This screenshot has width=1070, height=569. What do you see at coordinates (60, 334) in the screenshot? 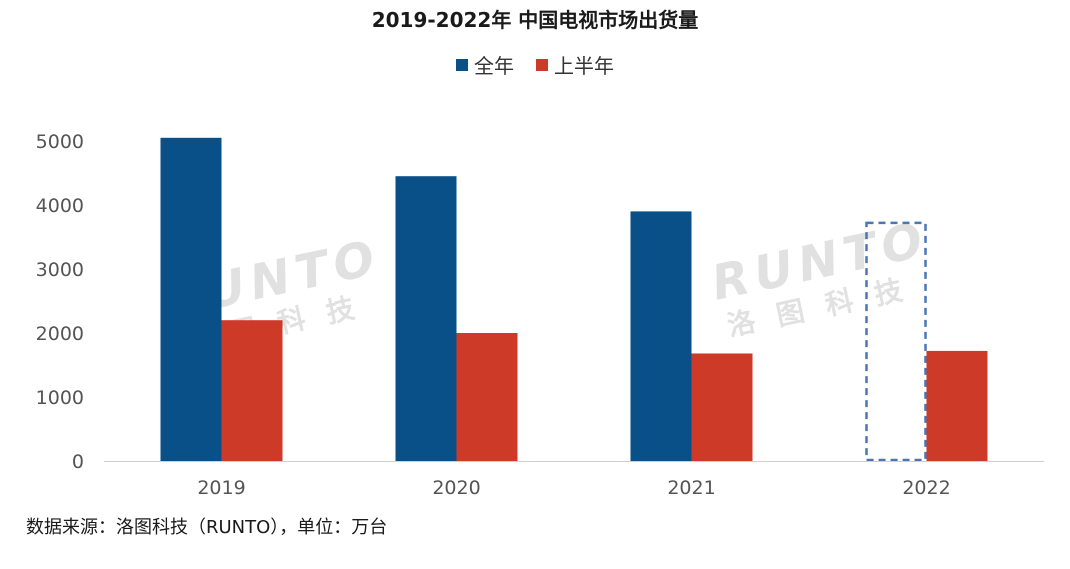
I see `y-tick-label: 2000` at bounding box center [60, 334].